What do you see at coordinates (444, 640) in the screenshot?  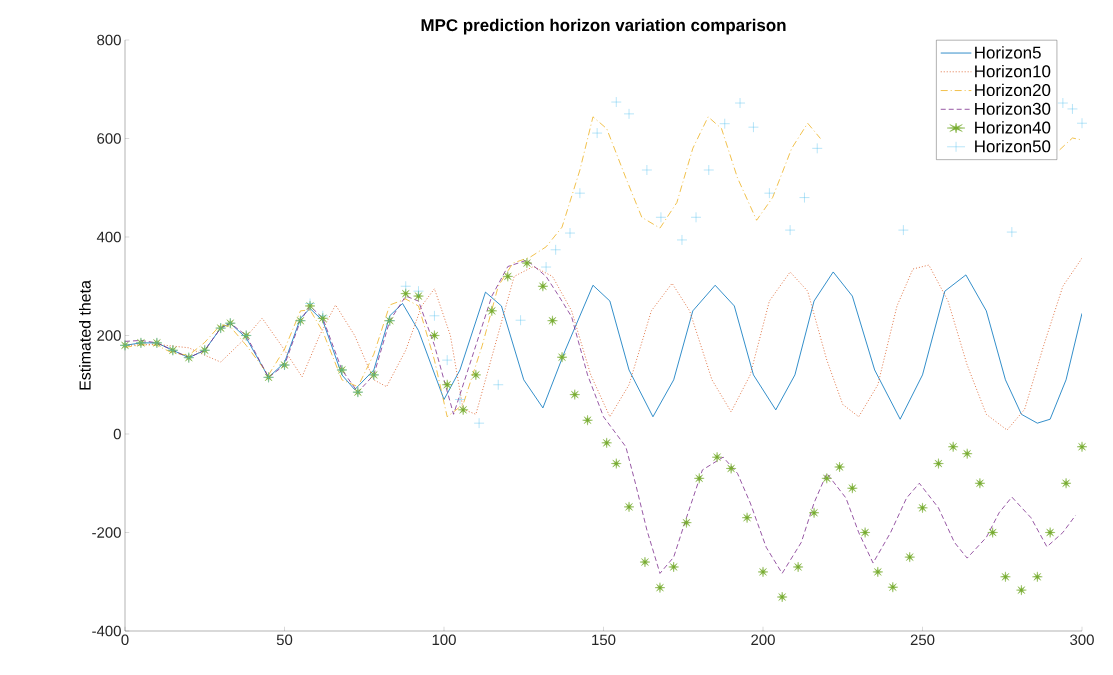 I see `x-tick-label: 100` at bounding box center [444, 640].